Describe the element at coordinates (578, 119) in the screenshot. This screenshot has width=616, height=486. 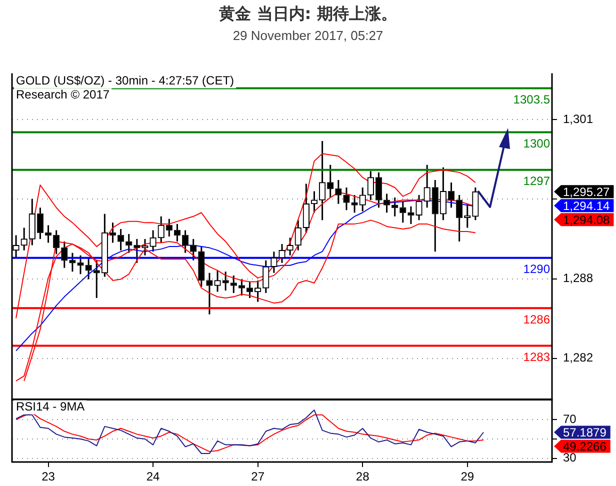
I see `y-tick-label: 1,301` at that location.